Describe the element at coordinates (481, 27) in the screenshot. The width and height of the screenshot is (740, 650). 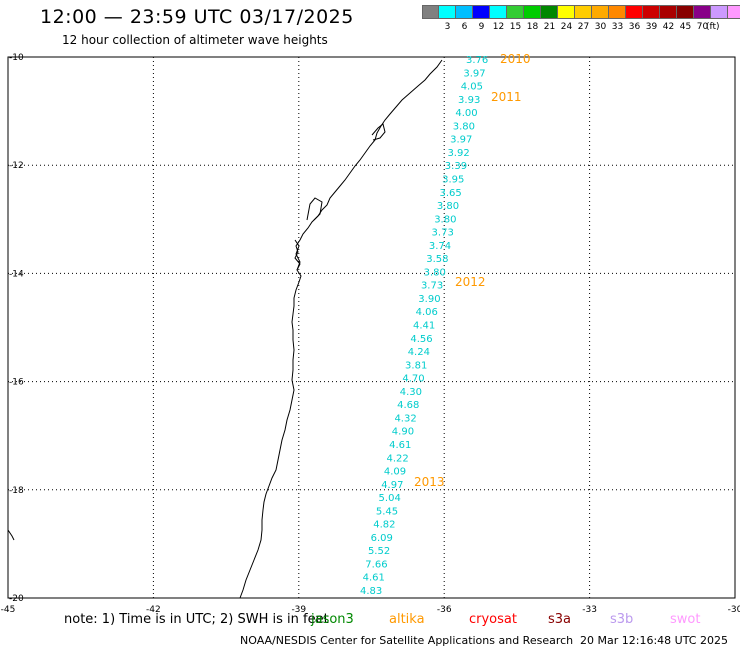
I see `legend-tick-label: 9` at that location.